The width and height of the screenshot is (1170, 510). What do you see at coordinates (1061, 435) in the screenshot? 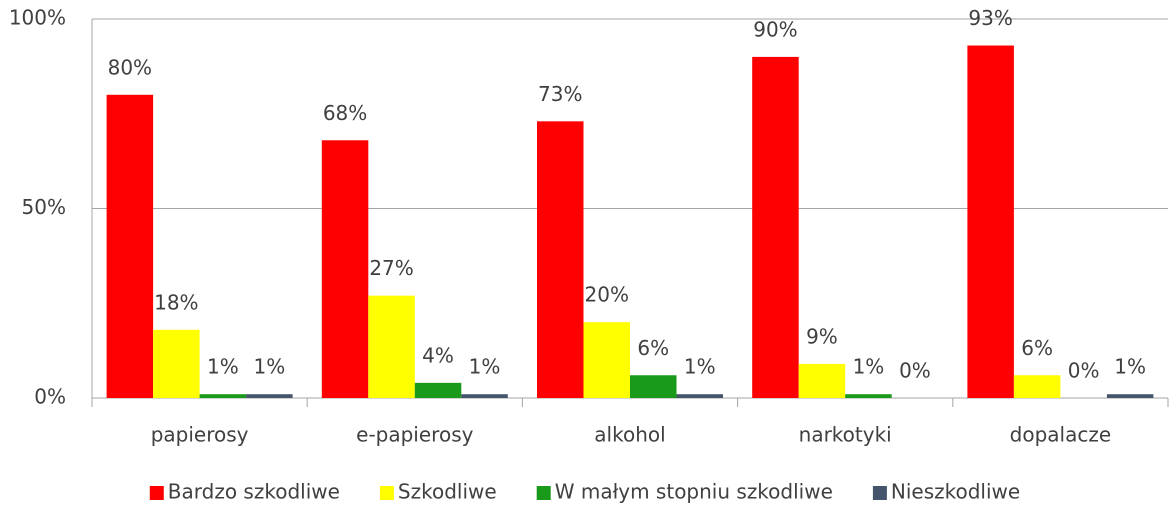
I see `x-tick-label: dopalacze` at bounding box center [1061, 435].